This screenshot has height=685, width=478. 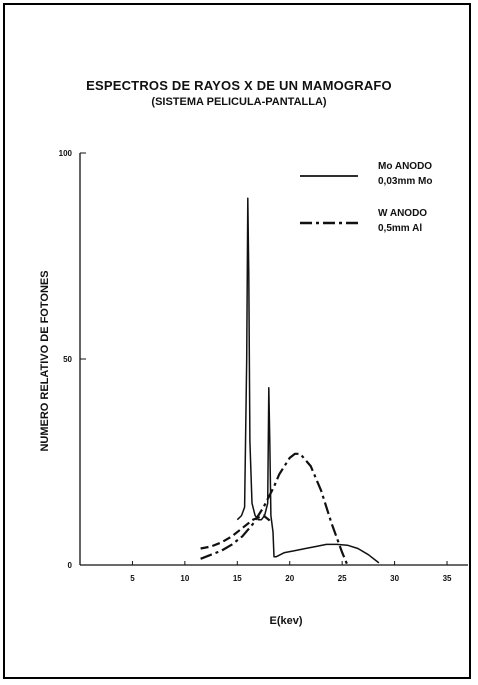 I want to click on legend-label-1: Mo ANODO 0,03mm Mo, so click(x=405, y=174).